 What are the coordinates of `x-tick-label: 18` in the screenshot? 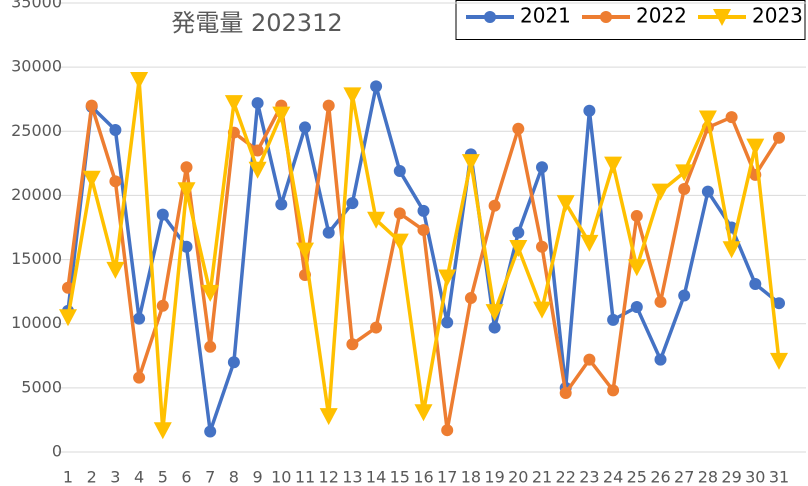 It's located at (471, 477).